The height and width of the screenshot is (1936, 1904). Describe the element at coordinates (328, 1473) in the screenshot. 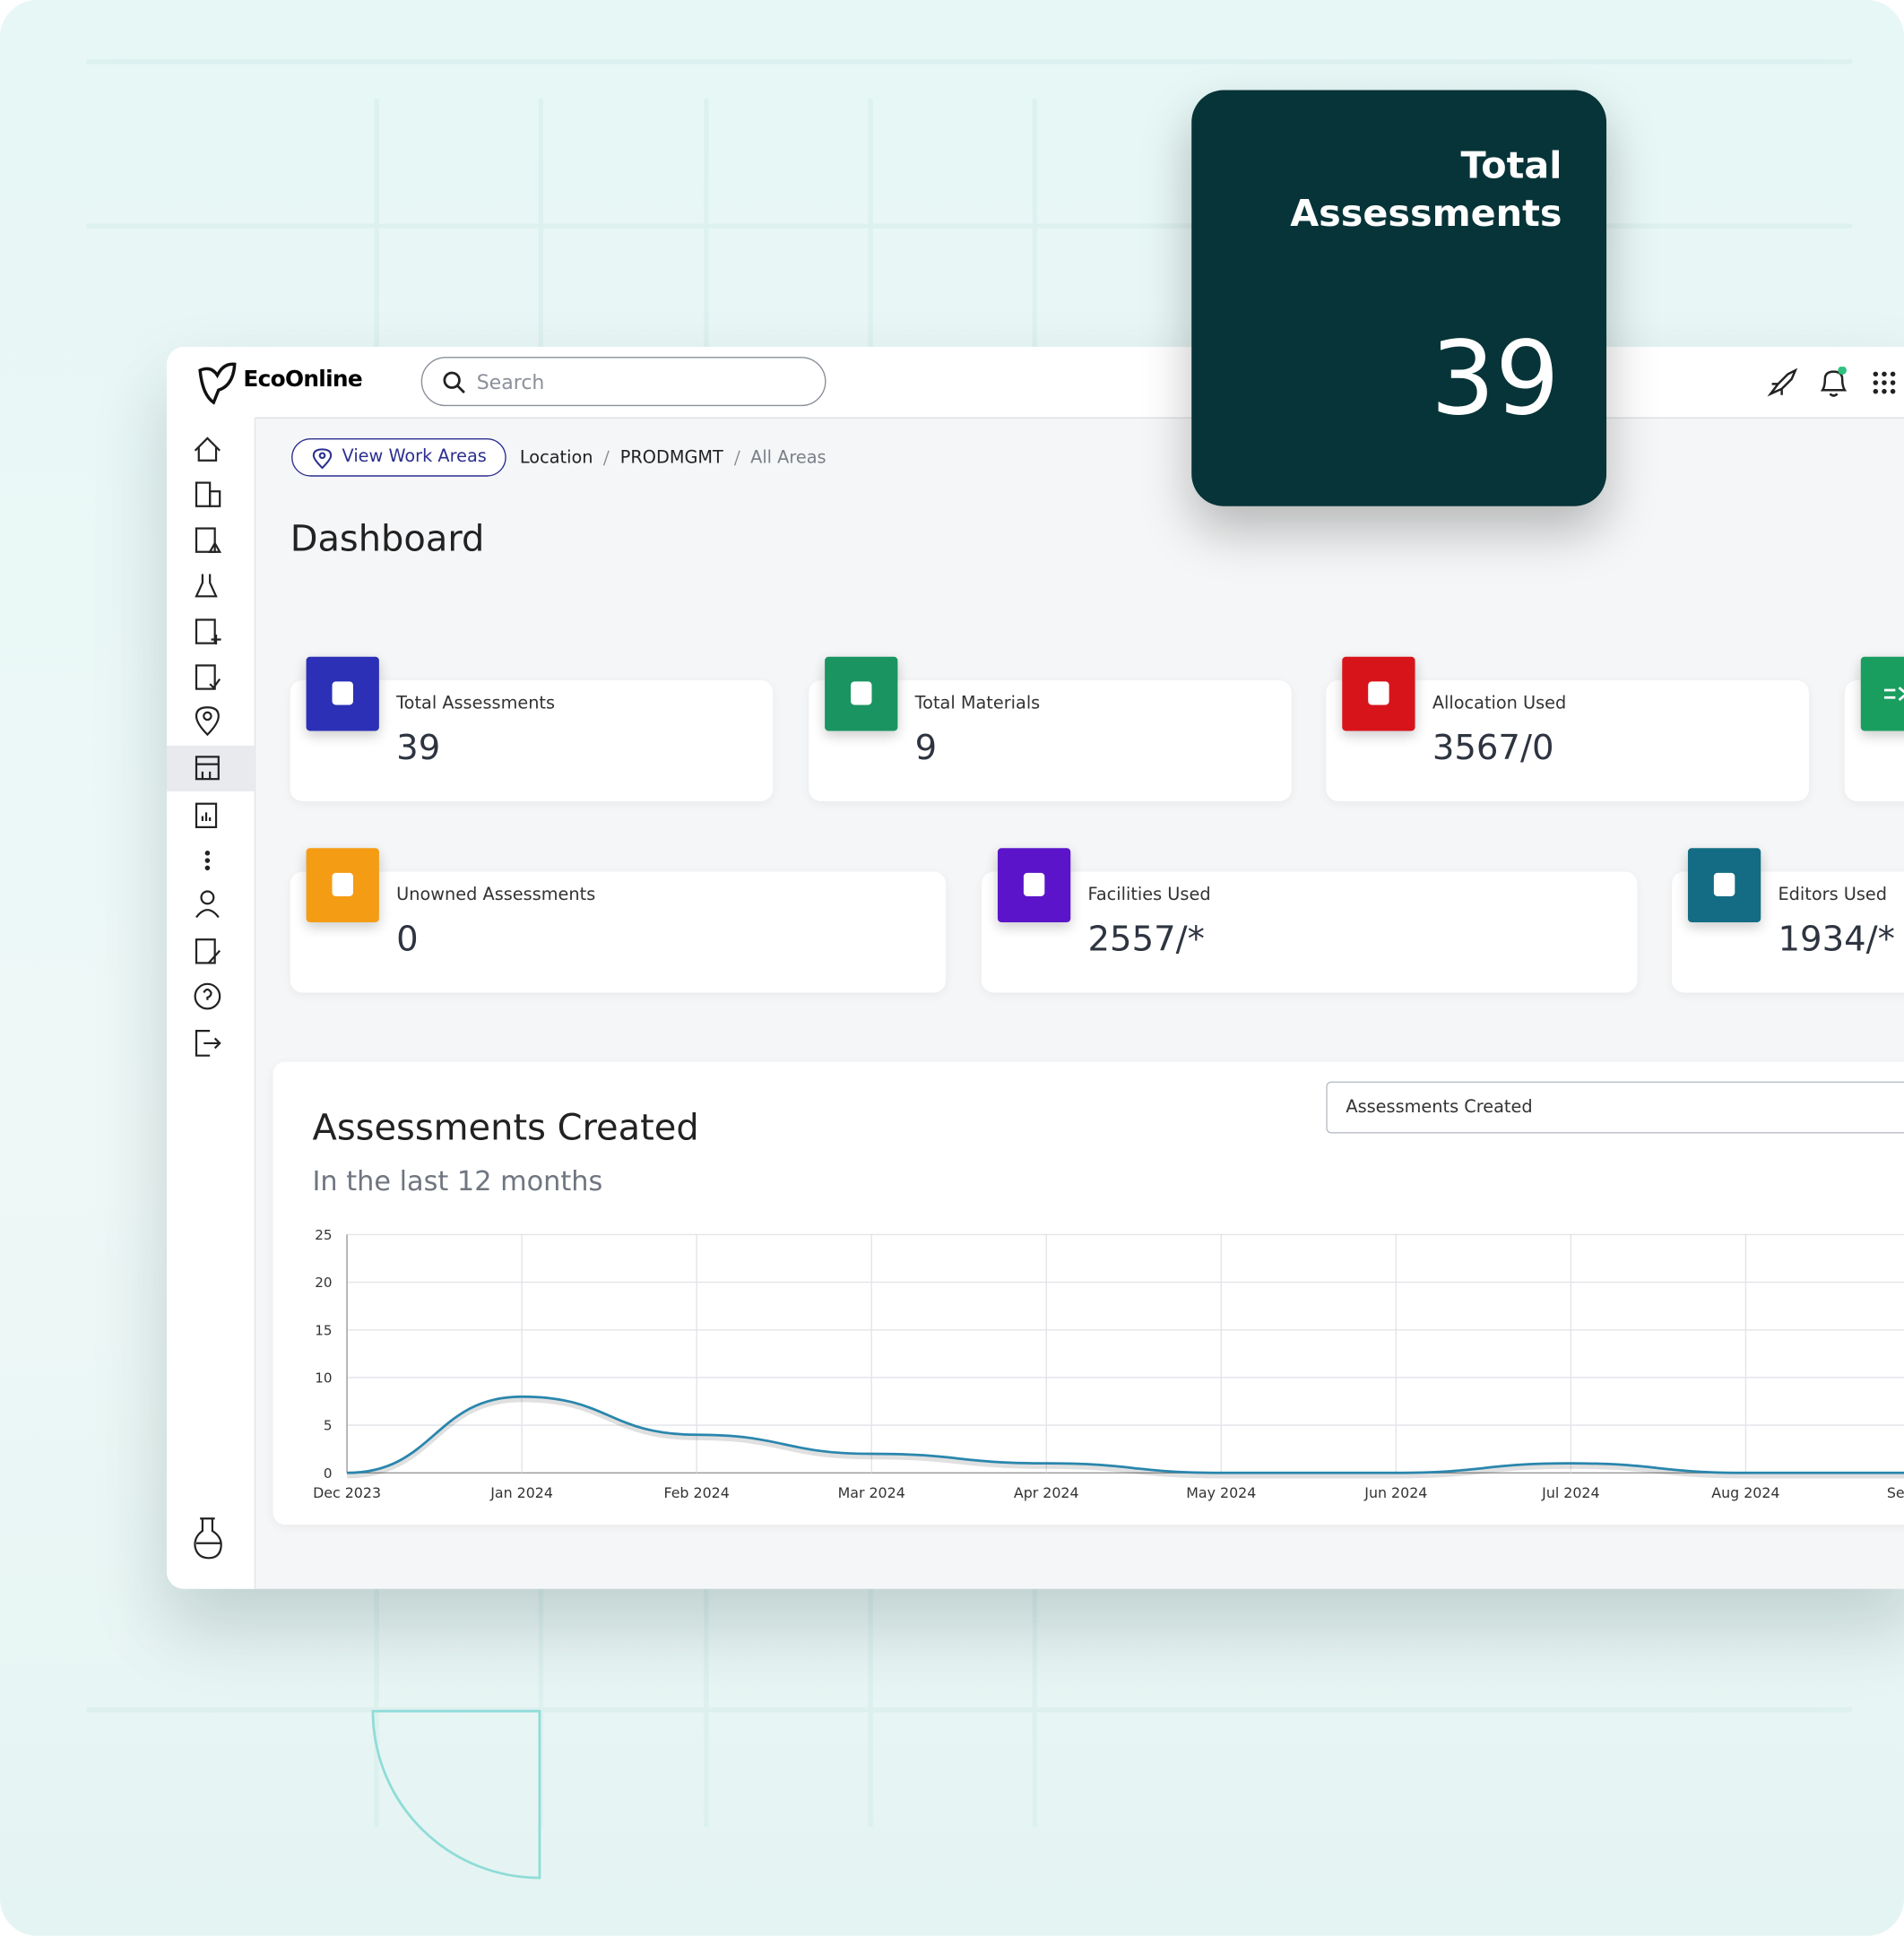

I see `y-tick-label: 0` at that location.